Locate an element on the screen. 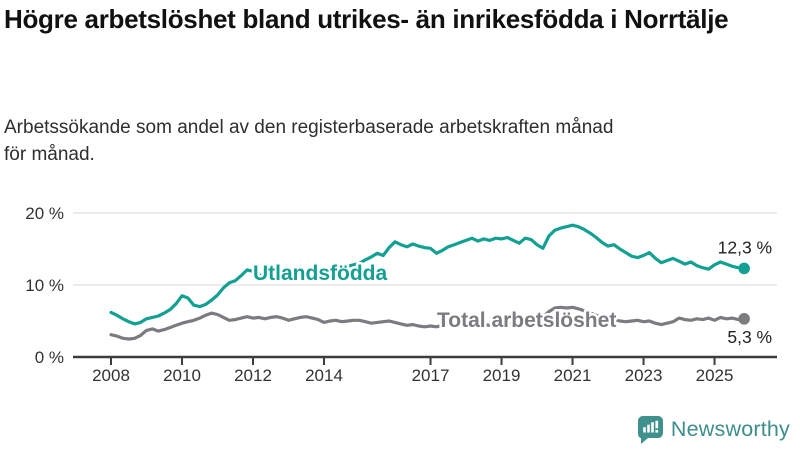  series-line-total-arbetsloshet is located at coordinates (427, 323).